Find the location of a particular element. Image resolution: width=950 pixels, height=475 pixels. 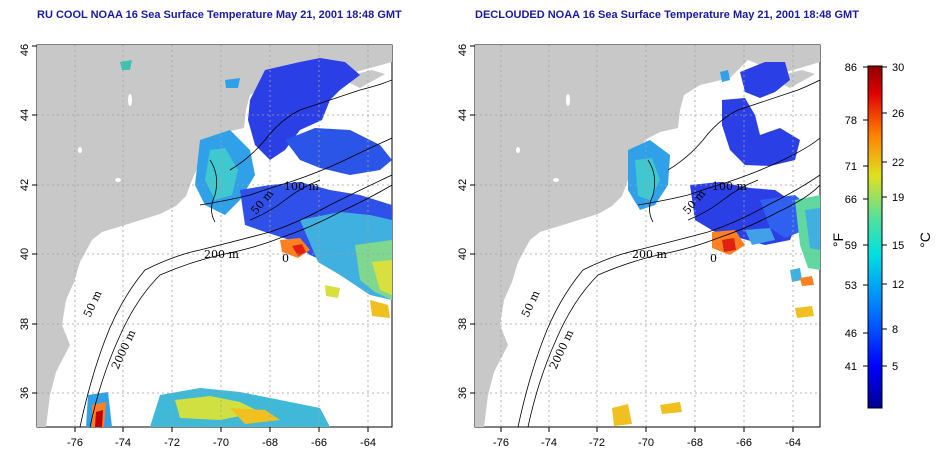

celsius-tick-label: 19 is located at coordinates (898, 198).